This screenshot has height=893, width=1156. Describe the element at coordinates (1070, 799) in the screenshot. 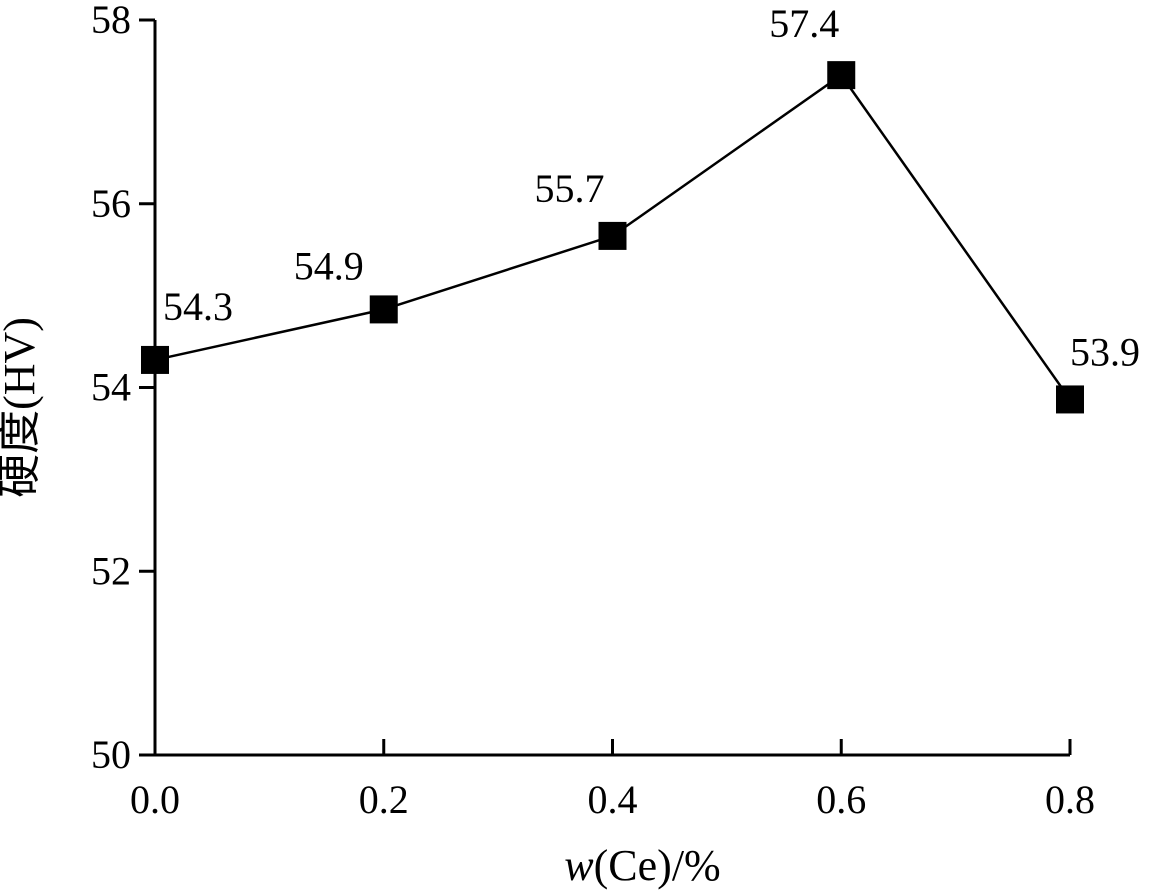

I see `x-tick-label: 0.8` at that location.